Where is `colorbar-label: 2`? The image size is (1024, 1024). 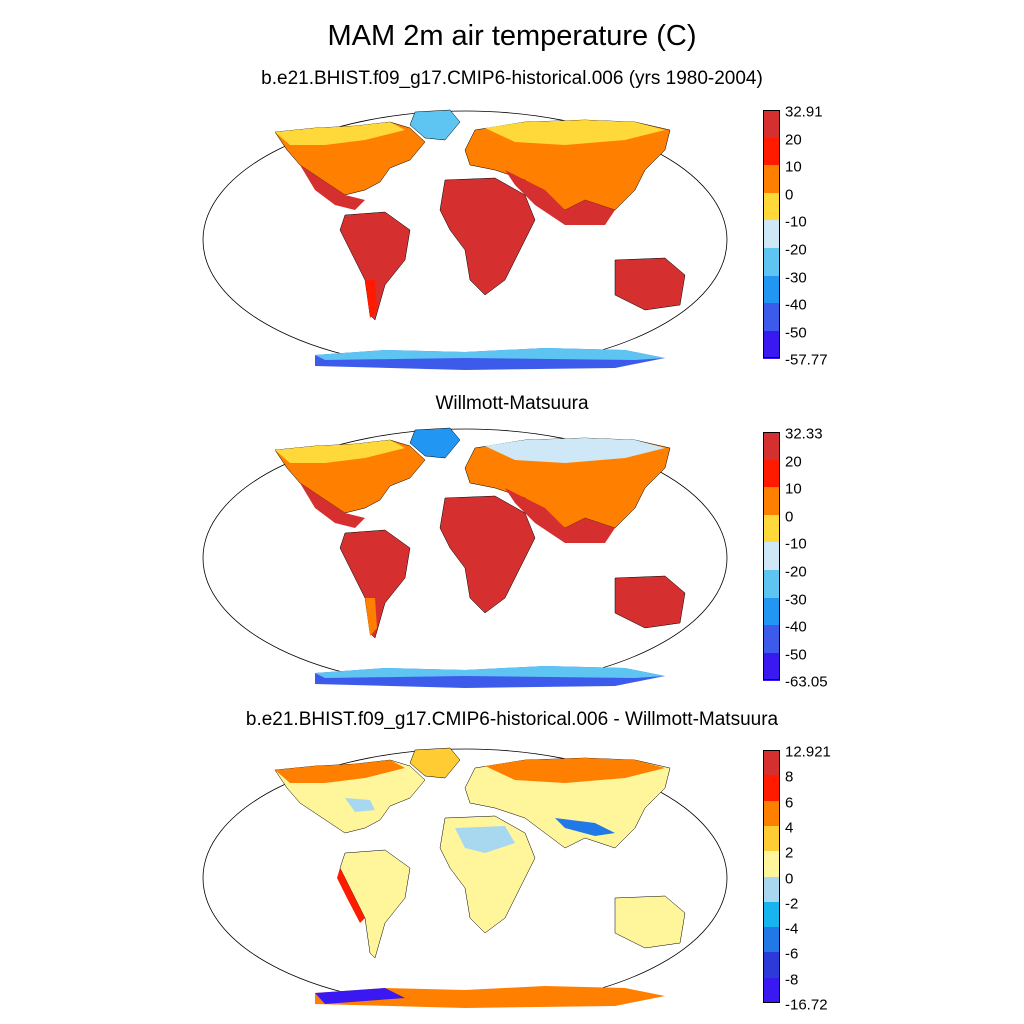 colorbar-label: 2 is located at coordinates (789, 853).